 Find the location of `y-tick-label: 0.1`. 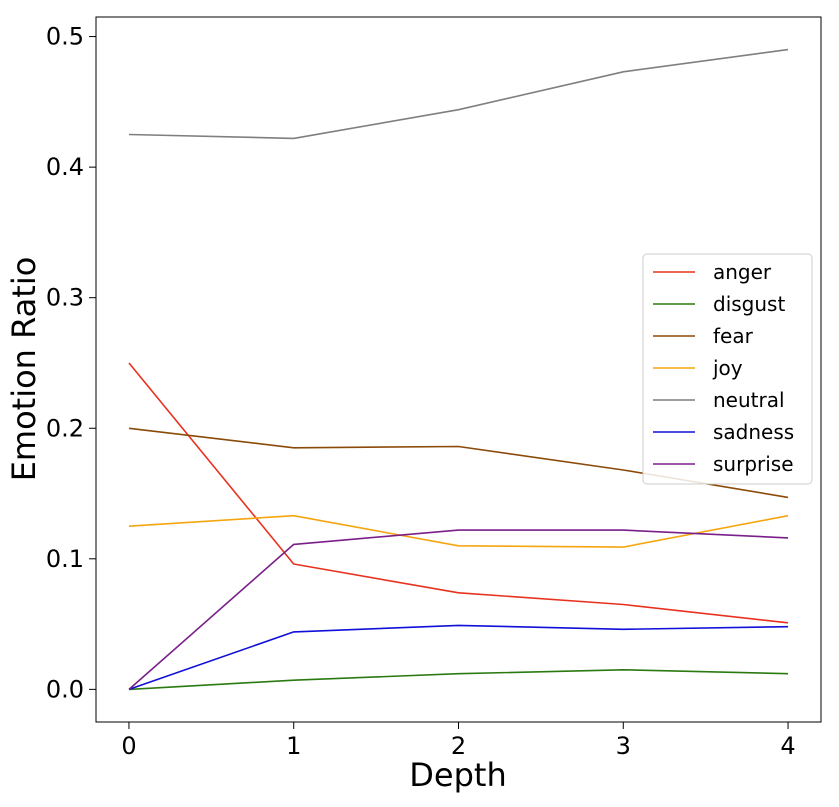

y-tick-label: 0.1 is located at coordinates (65, 559).